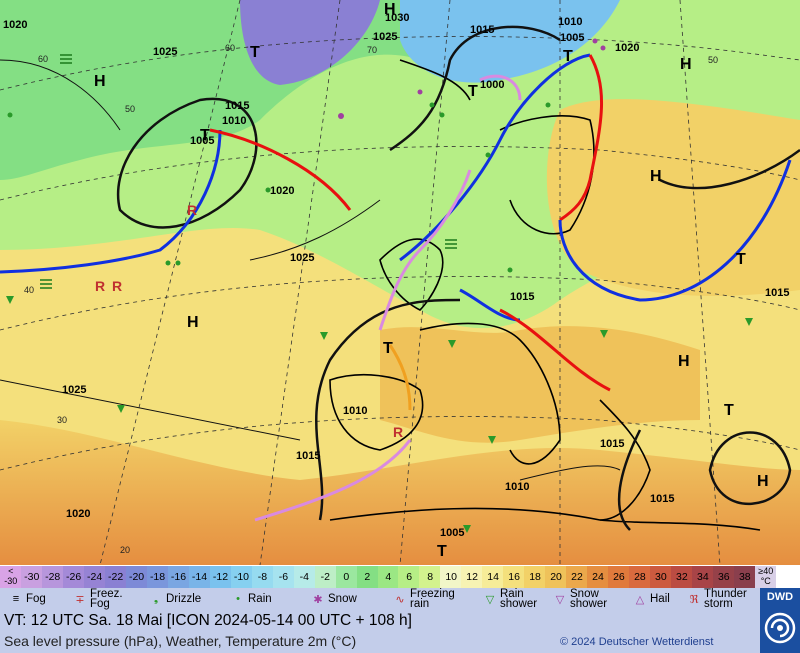  Describe the element at coordinates (156, 598) in the screenshot. I see `drizzle-icon: ❟` at that location.